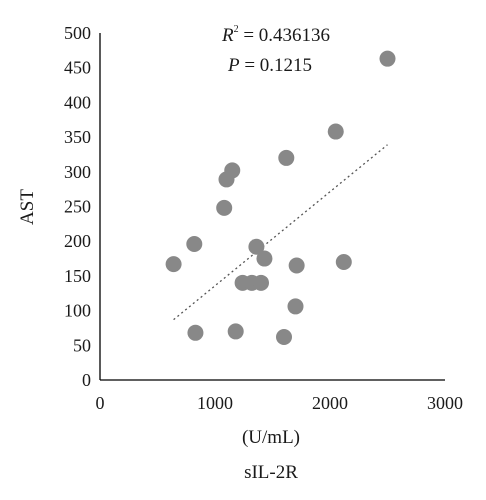 This screenshot has height=500, width=486. I want to click on x-tick-label: 0, so click(100, 403).